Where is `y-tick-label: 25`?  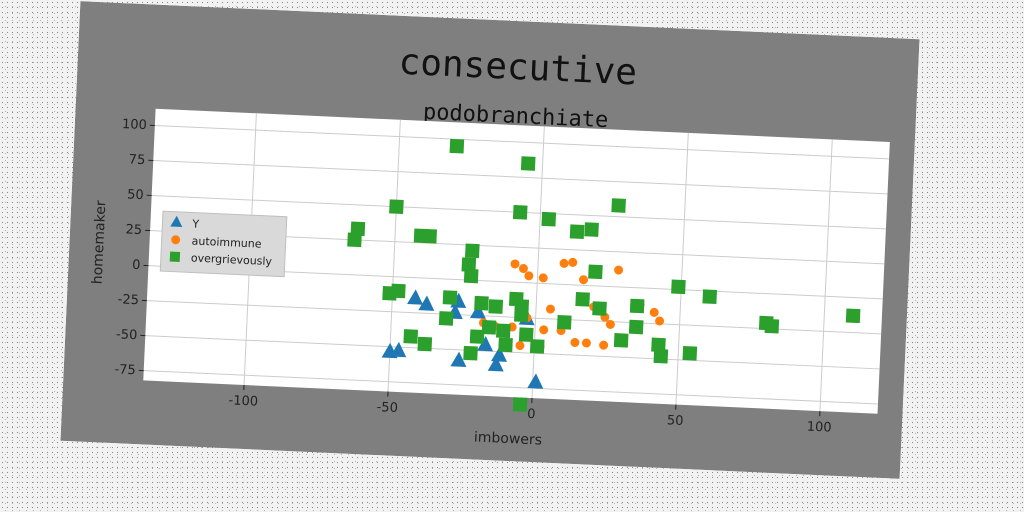
y-tick-label: 25 is located at coordinates (133, 230).